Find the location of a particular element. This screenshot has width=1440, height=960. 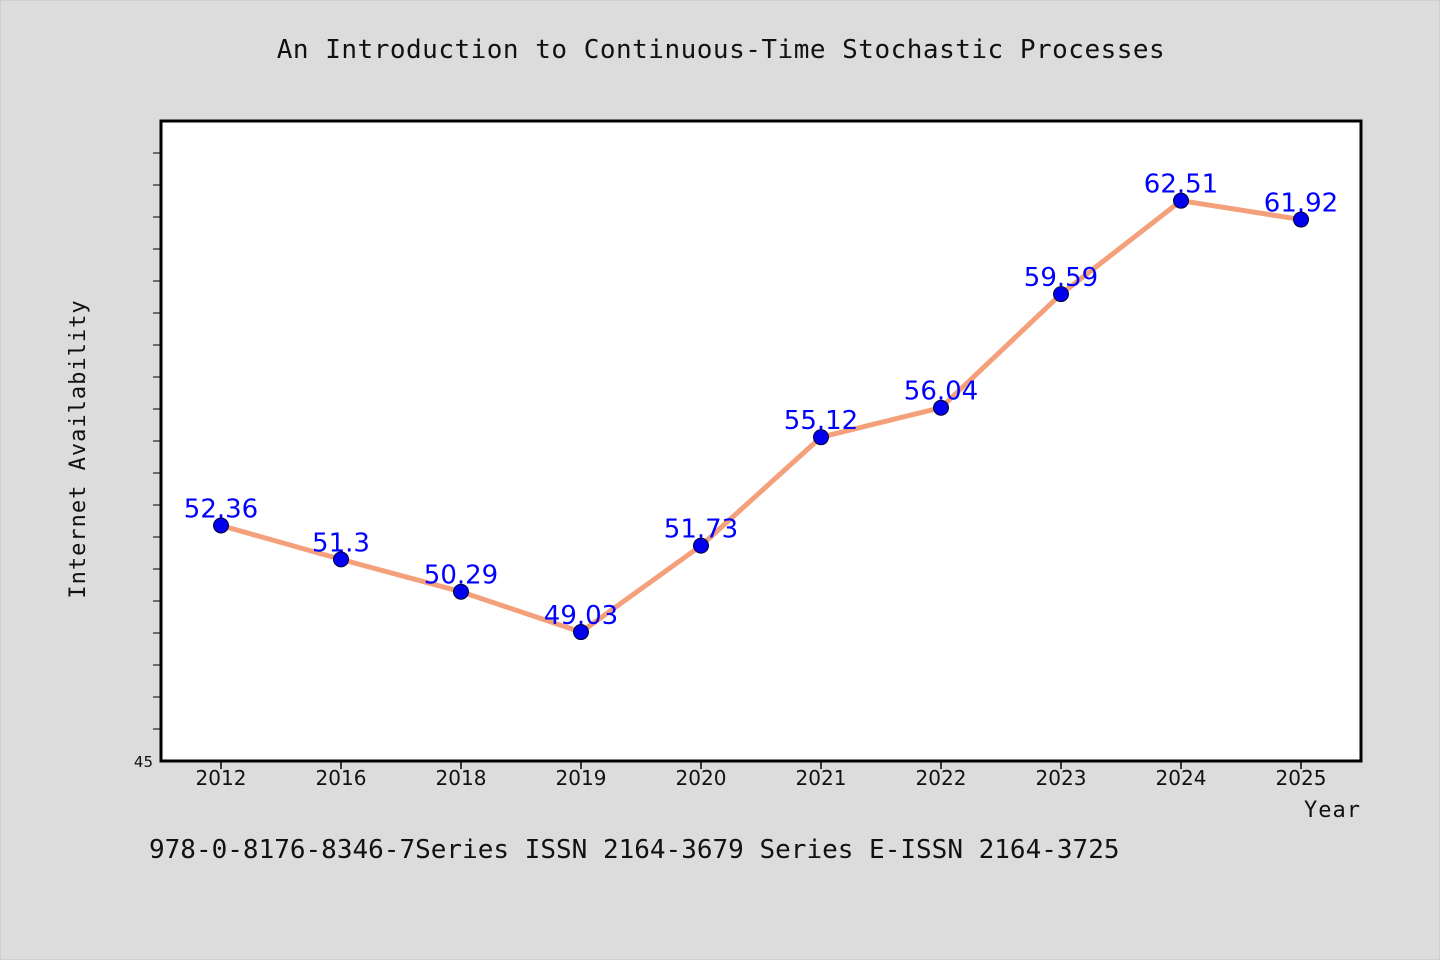

data-label: 55.12 is located at coordinates (821, 421).